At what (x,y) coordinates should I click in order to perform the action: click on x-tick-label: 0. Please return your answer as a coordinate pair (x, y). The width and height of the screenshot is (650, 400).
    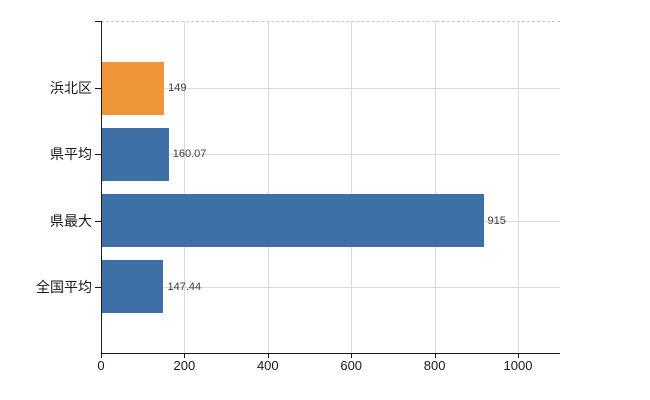
    Looking at the image, I should click on (101, 365).